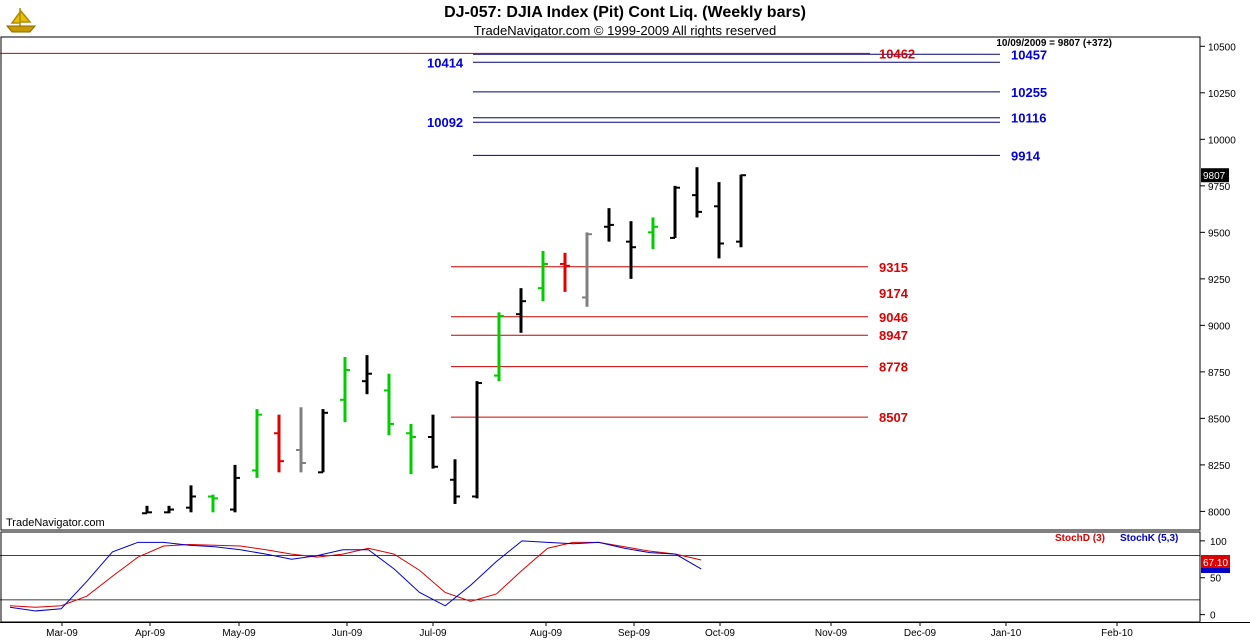 The height and width of the screenshot is (643, 1250). I want to click on sailing-ship-logo-icon, so click(21, 20).